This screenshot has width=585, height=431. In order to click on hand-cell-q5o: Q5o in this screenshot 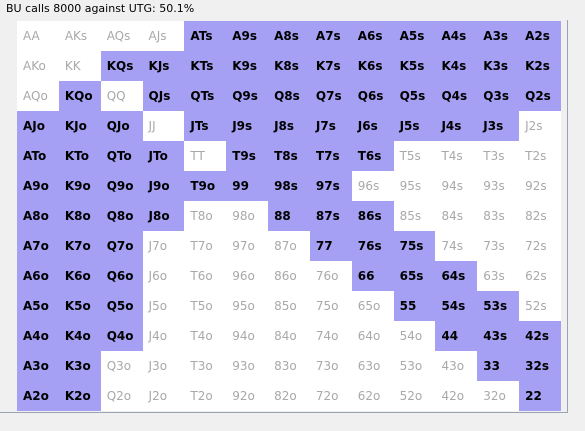, I will do `click(121, 306)`.